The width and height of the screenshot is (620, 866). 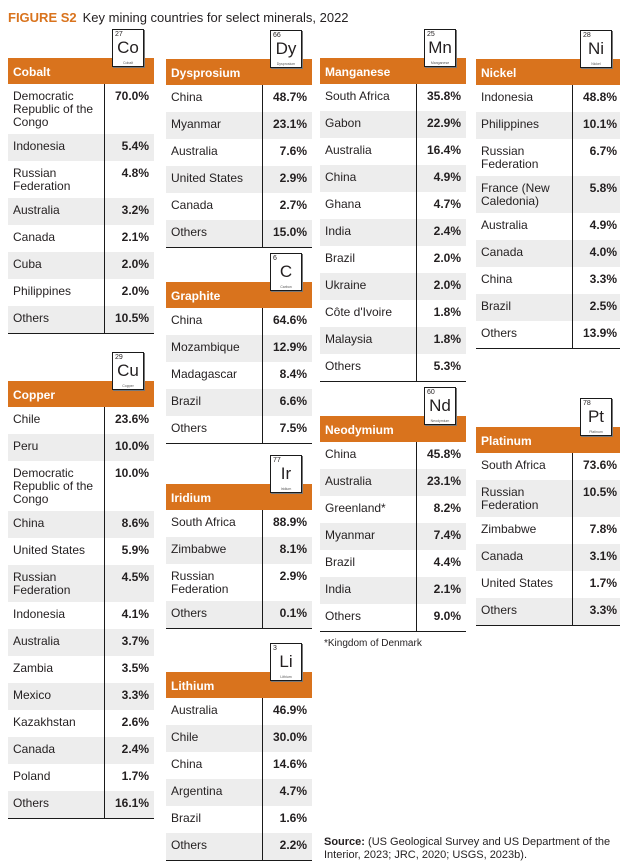 I want to click on table-row: Poland 1.7%, so click(x=81, y=777).